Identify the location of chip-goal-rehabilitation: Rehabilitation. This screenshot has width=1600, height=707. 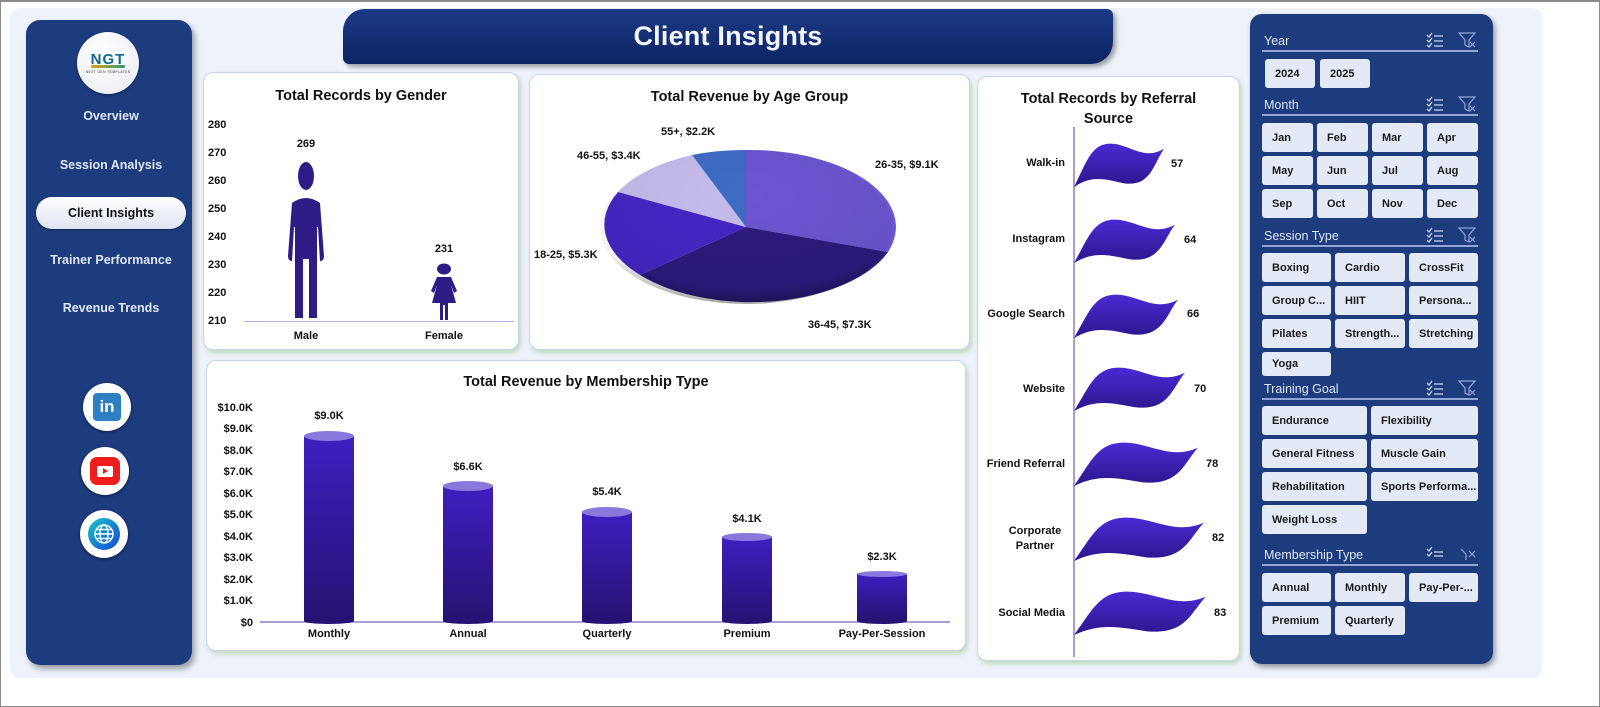
(1314, 486).